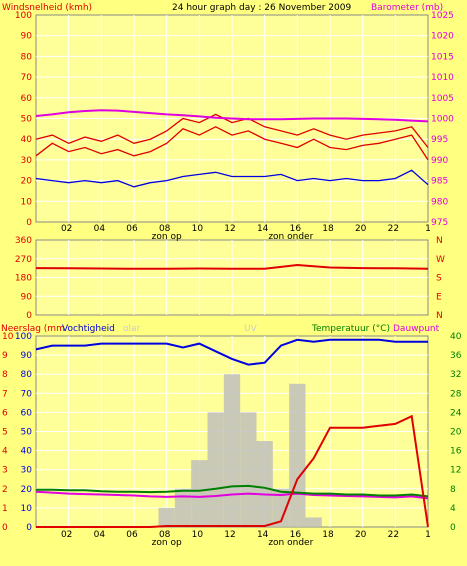 This screenshot has height=566, width=467. What do you see at coordinates (27, 120) in the screenshot?
I see `y-tick-label-wind: 50` at bounding box center [27, 120].